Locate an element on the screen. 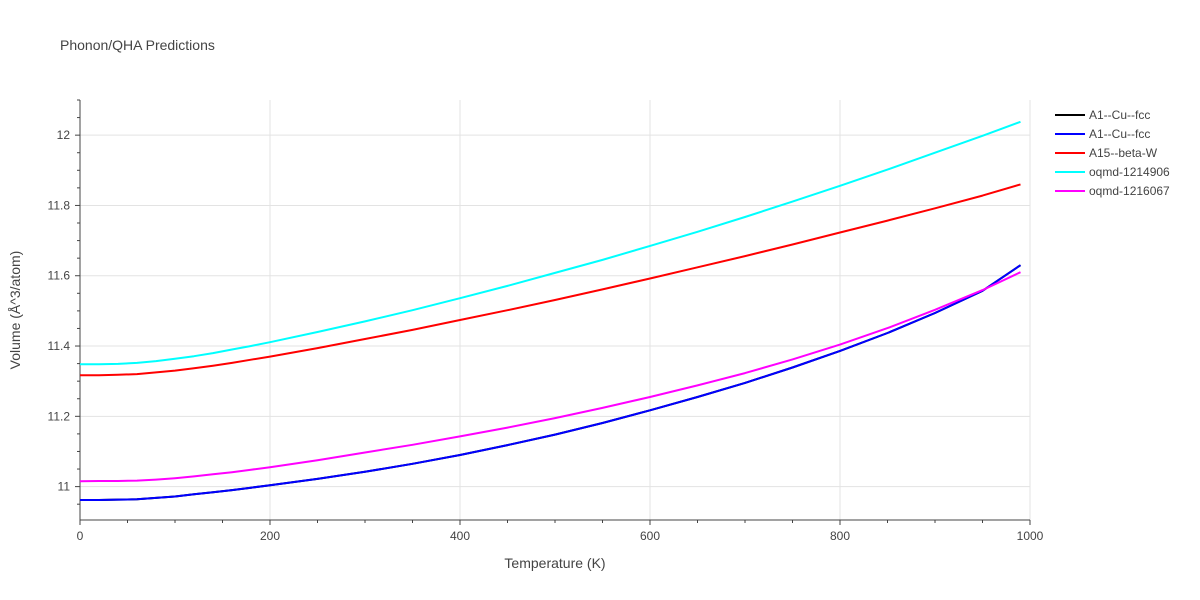  legend-item-2: A15--beta-W is located at coordinates (1106, 153).